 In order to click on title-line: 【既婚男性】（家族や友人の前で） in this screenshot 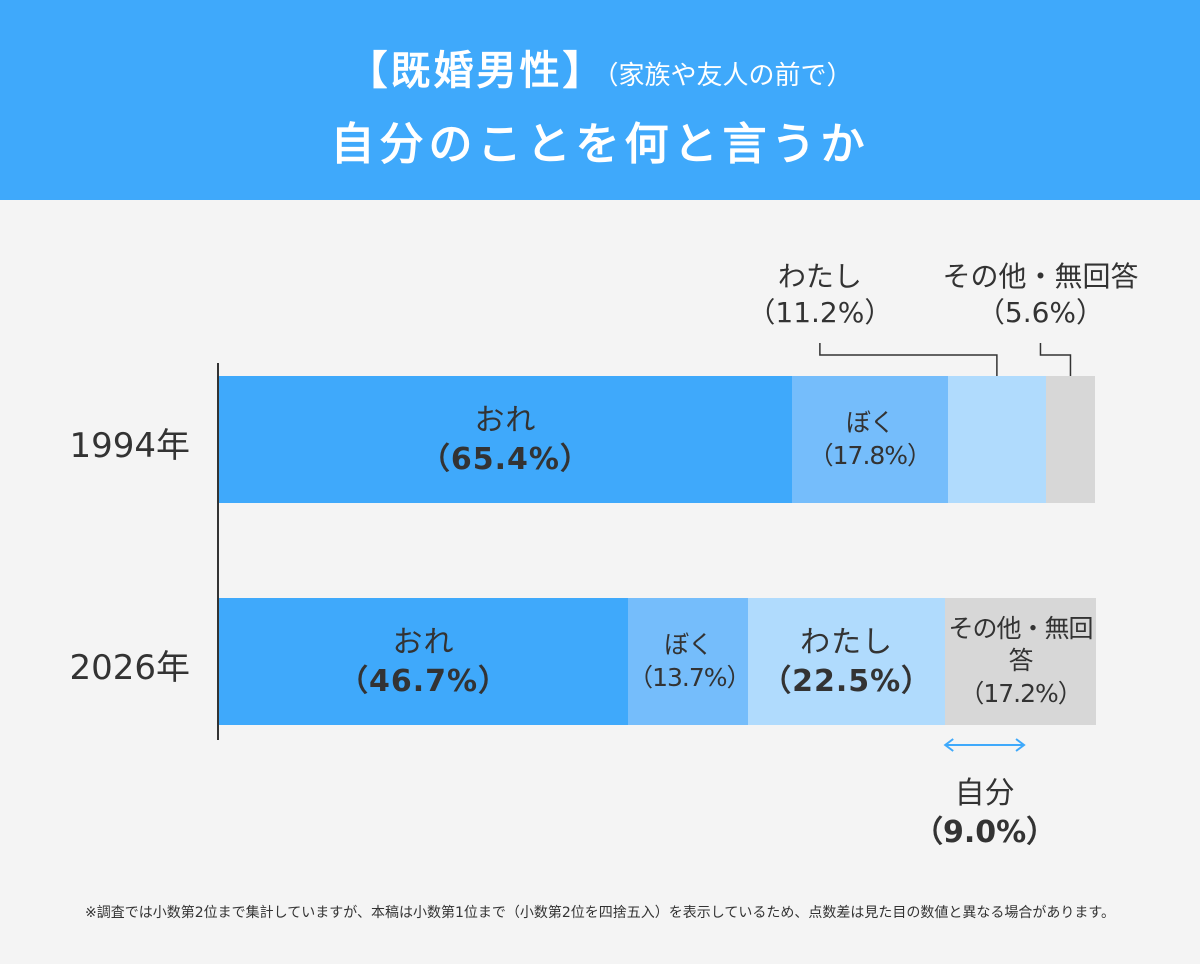, I will do `click(600, 67)`.